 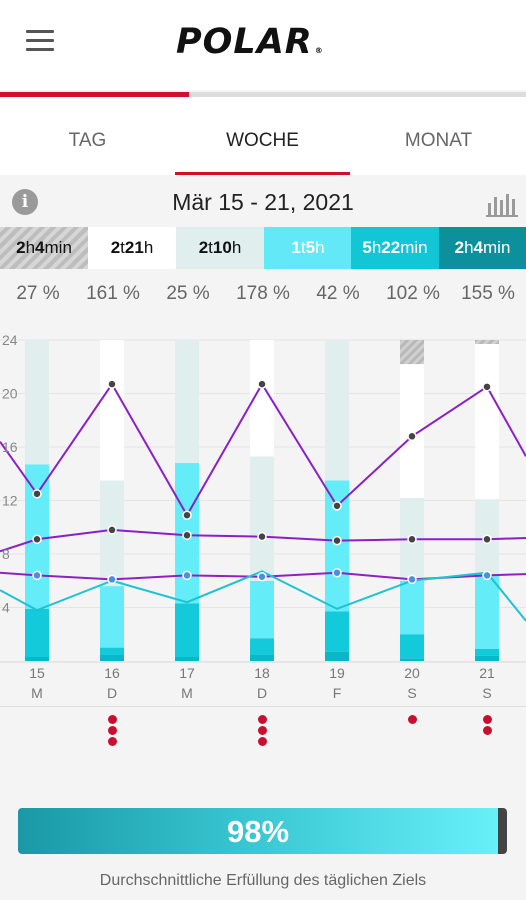 I want to click on x-tick-date: 21, so click(x=487, y=673).